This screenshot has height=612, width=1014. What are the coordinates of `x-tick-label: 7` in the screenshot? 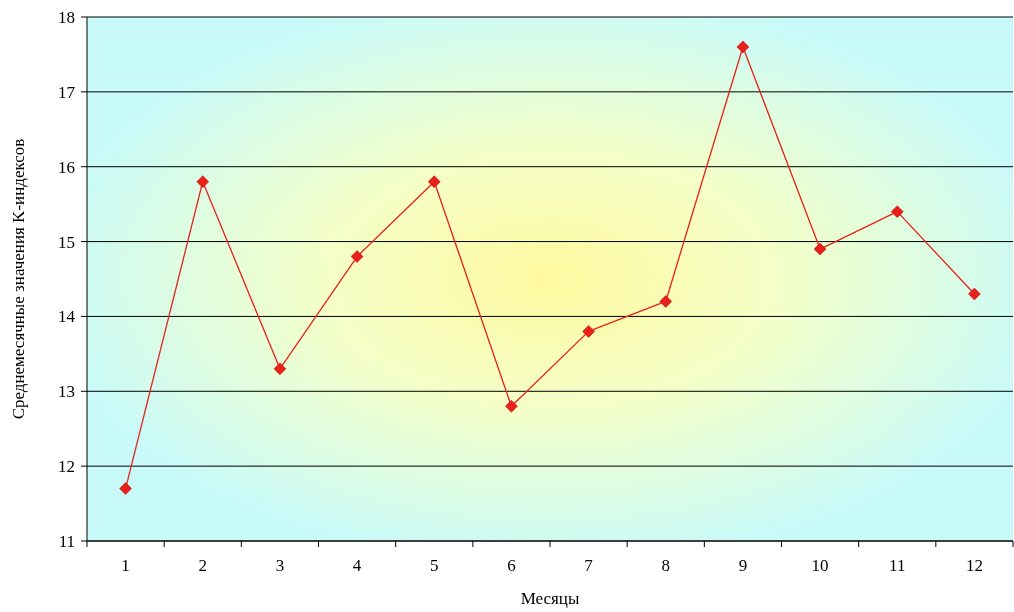 It's located at (589, 565).